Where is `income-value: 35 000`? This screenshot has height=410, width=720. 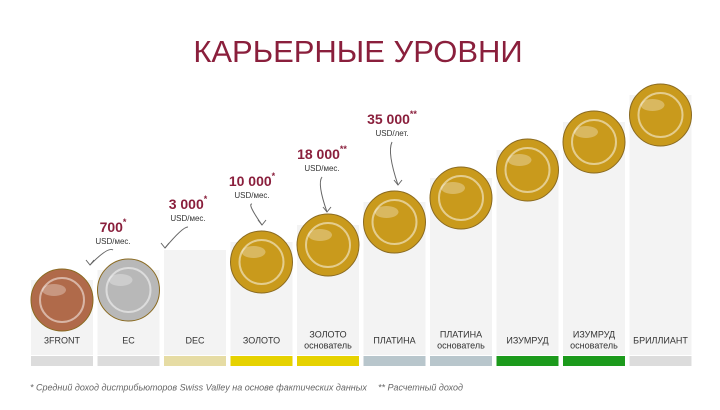 income-value: 35 000 is located at coordinates (388, 119).